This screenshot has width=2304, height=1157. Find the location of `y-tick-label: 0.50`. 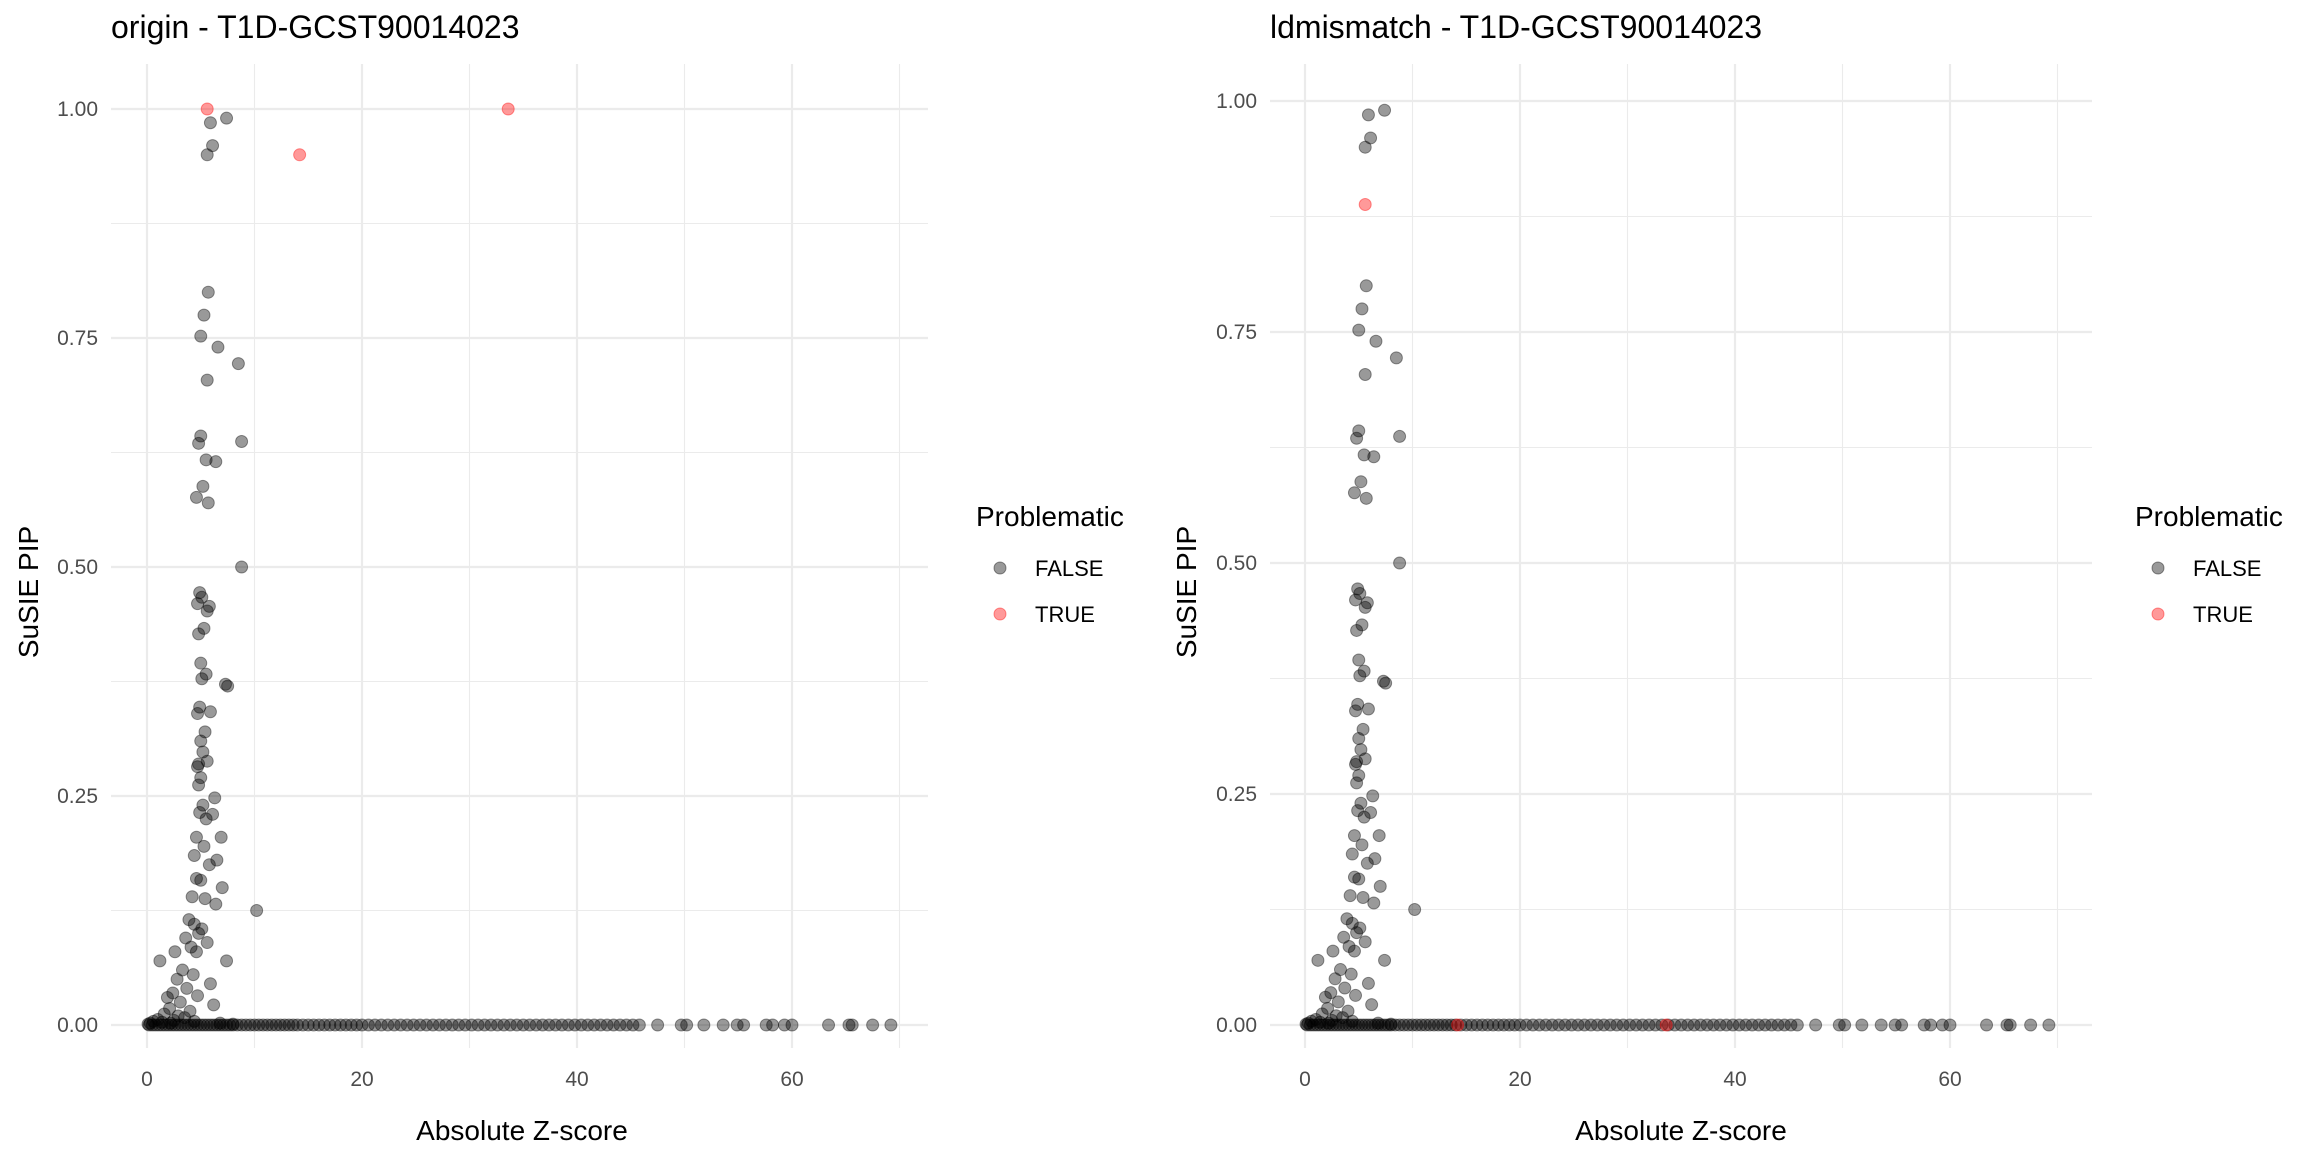

y-tick-label: 0.50 is located at coordinates (1236, 563).